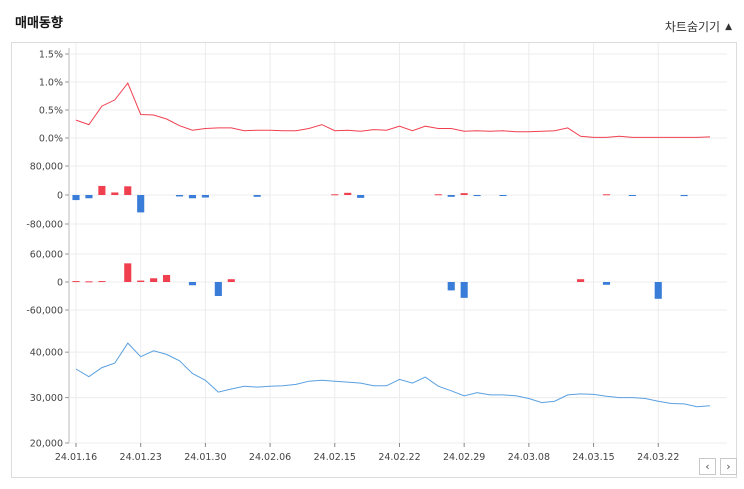  What do you see at coordinates (707, 466) in the screenshot?
I see `prev-page-button: ‹` at bounding box center [707, 466].